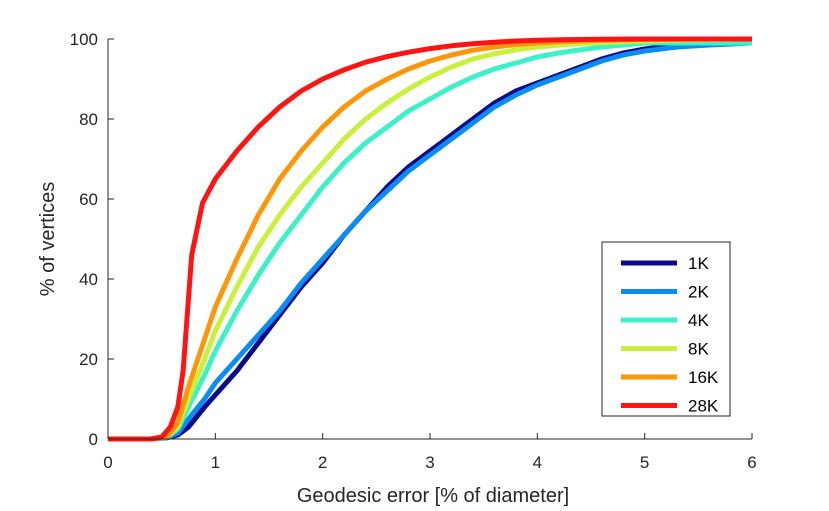 The width and height of the screenshot is (829, 511). What do you see at coordinates (698, 349) in the screenshot?
I see `legend-label-8k: 8K` at bounding box center [698, 349].